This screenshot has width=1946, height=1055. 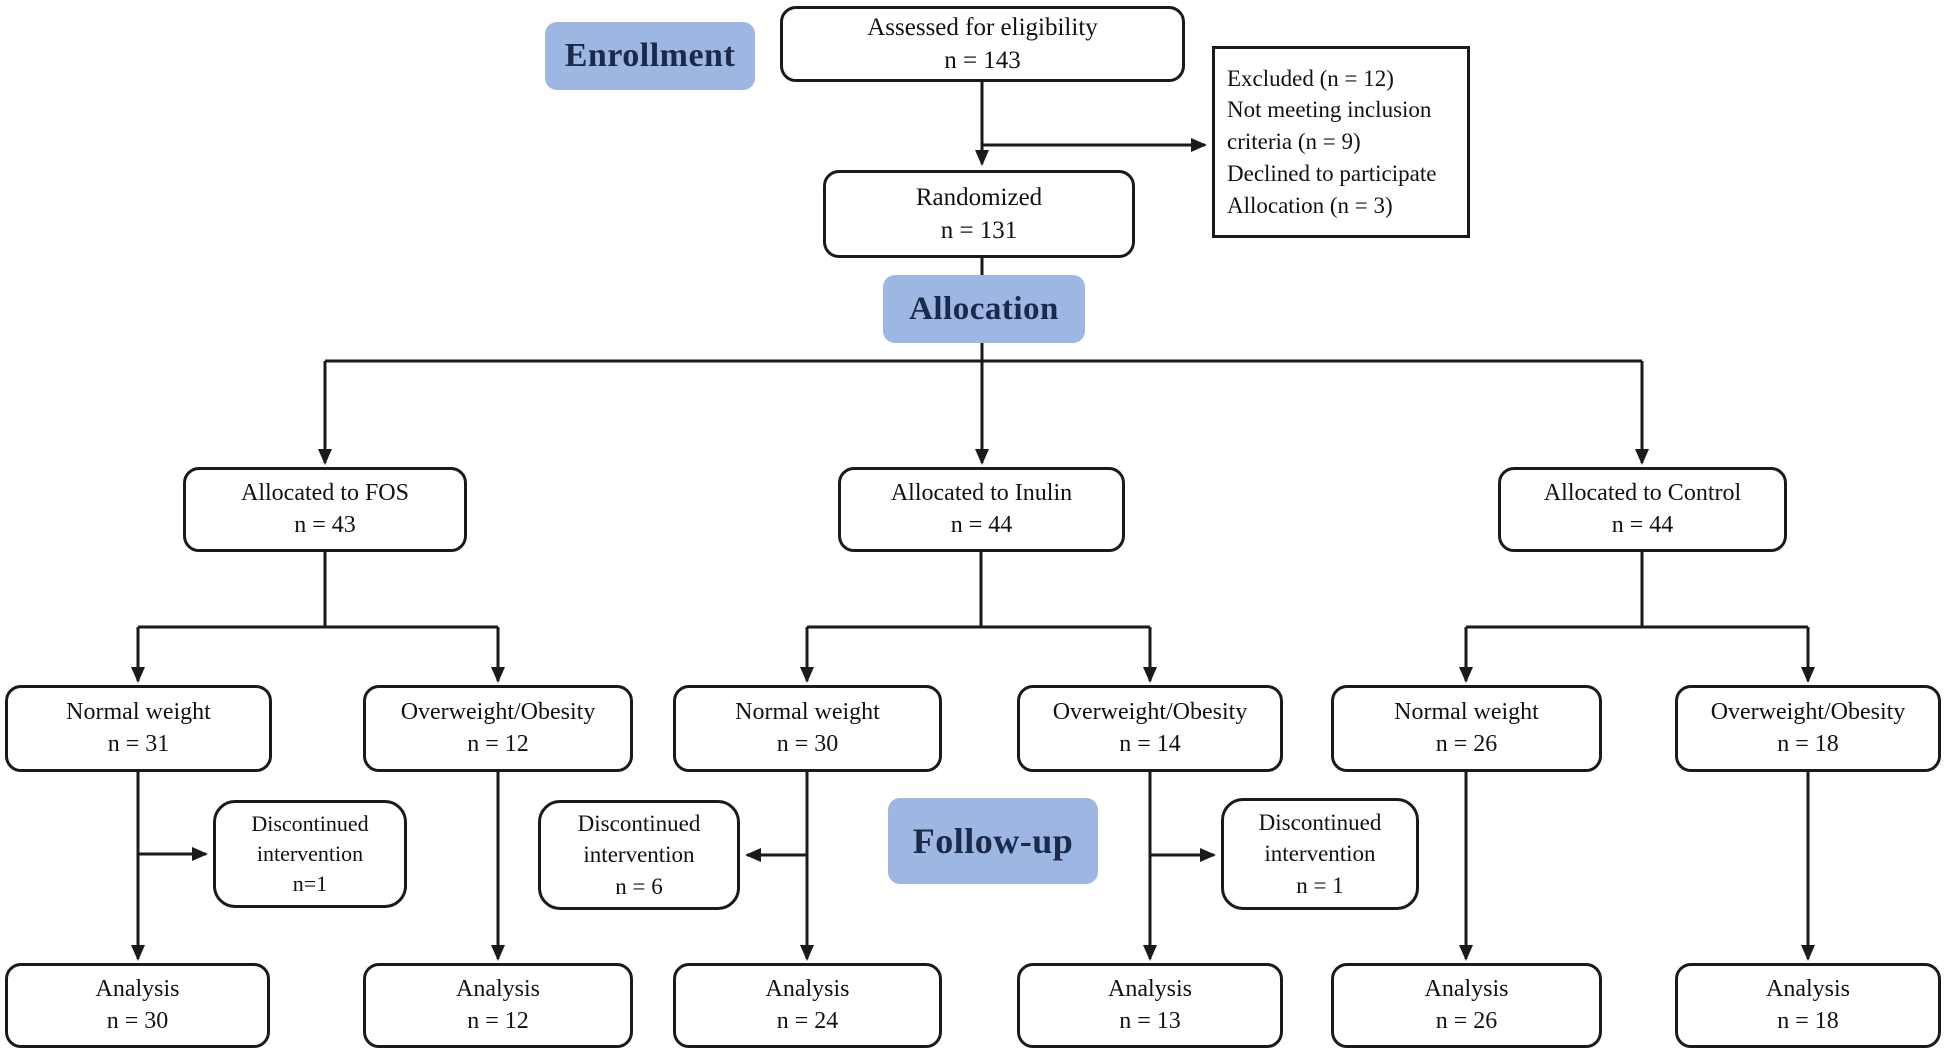 I want to click on excluded-line: criteria (n = 9), so click(x=1294, y=142).